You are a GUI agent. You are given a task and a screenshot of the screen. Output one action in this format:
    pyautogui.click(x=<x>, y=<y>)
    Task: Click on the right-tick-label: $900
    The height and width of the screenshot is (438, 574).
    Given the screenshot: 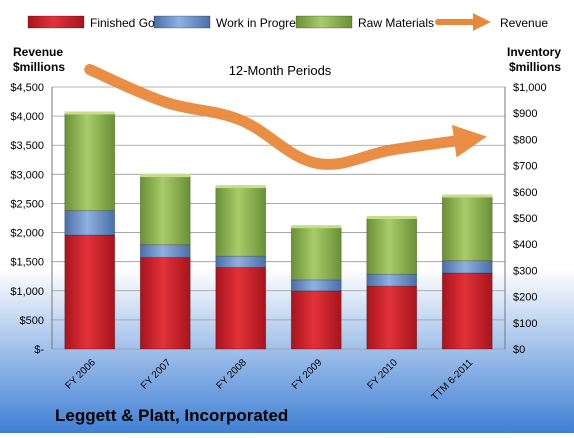 What is the action you would take?
    pyautogui.click(x=525, y=114)
    